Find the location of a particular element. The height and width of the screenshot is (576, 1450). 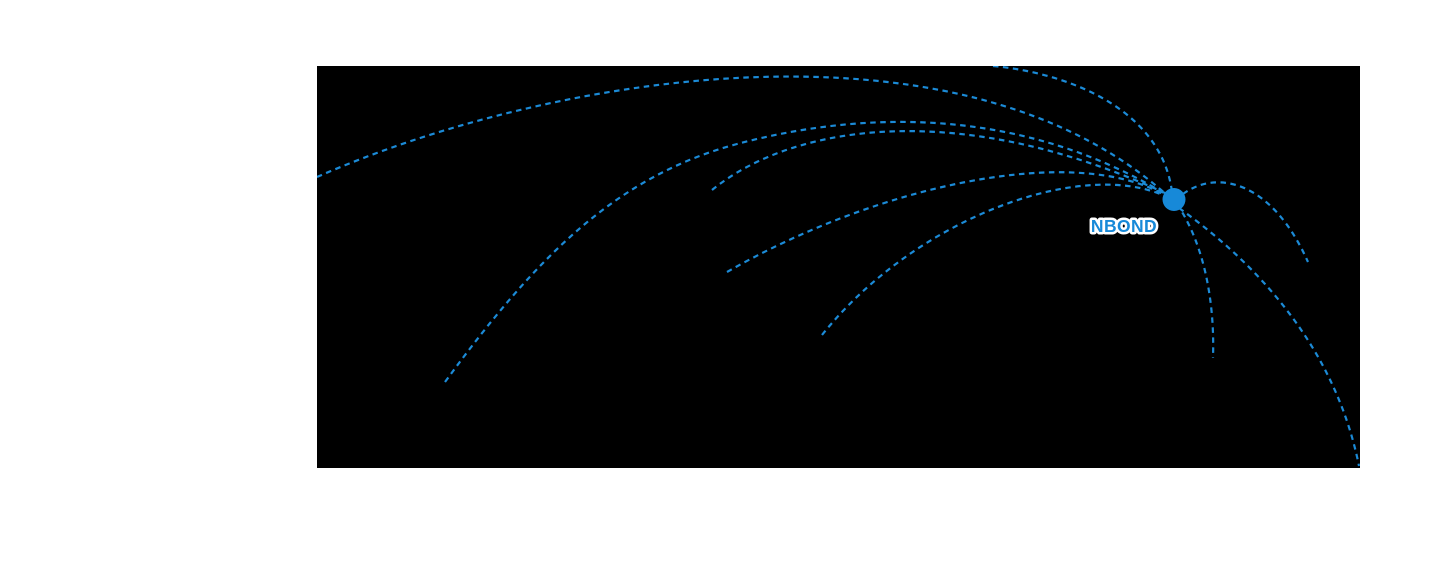

edge-top-clipped is located at coordinates (1083, 129).